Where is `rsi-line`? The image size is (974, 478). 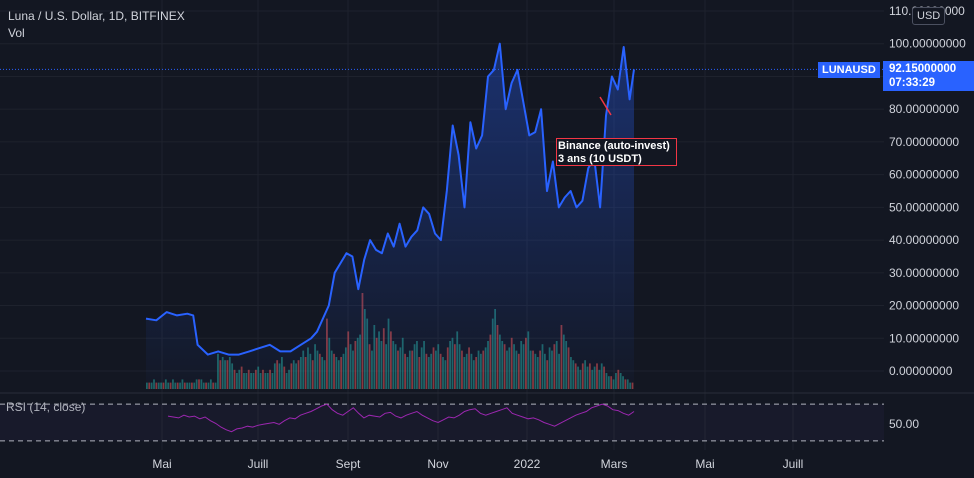 rsi-line is located at coordinates (401, 418).